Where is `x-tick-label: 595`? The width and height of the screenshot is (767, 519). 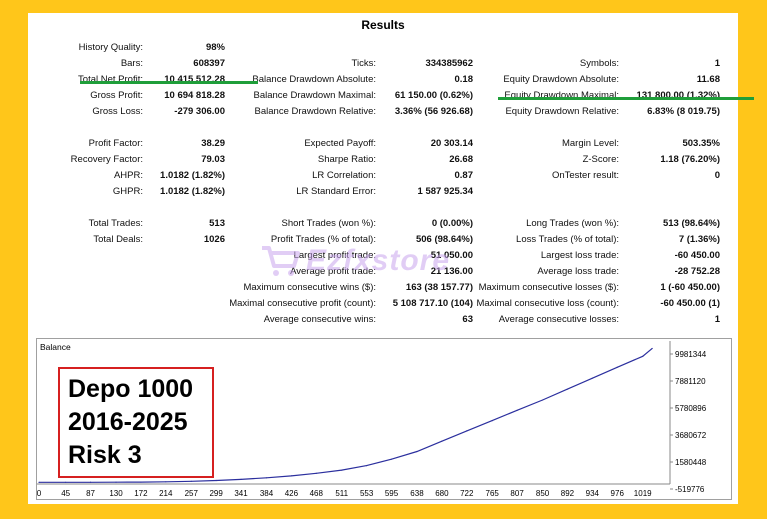
x-tick-label: 595 is located at coordinates (392, 493).